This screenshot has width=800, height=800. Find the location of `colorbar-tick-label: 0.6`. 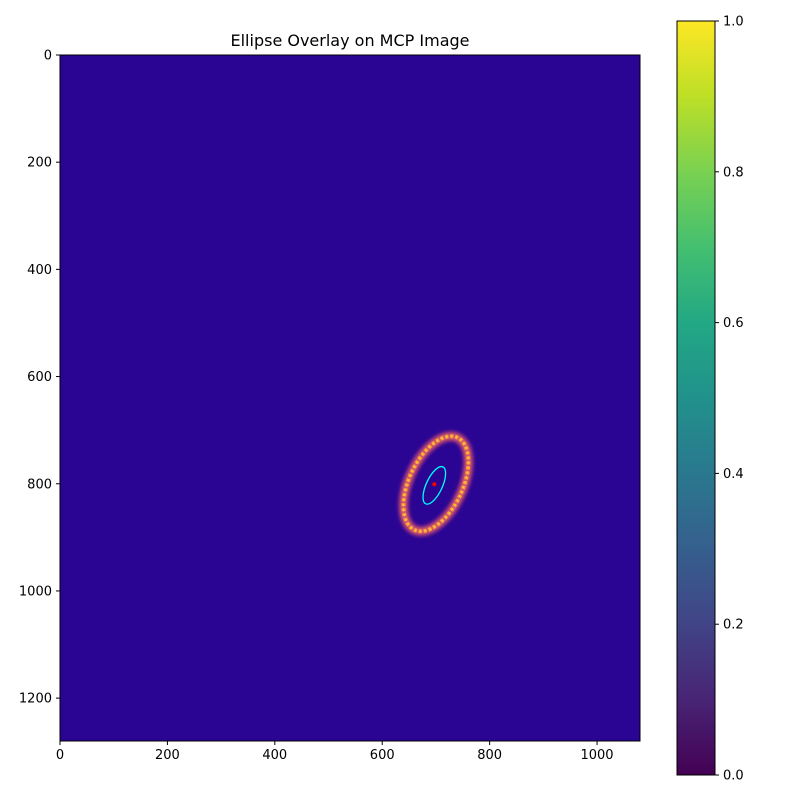

colorbar-tick-label: 0.6 is located at coordinates (733, 323).